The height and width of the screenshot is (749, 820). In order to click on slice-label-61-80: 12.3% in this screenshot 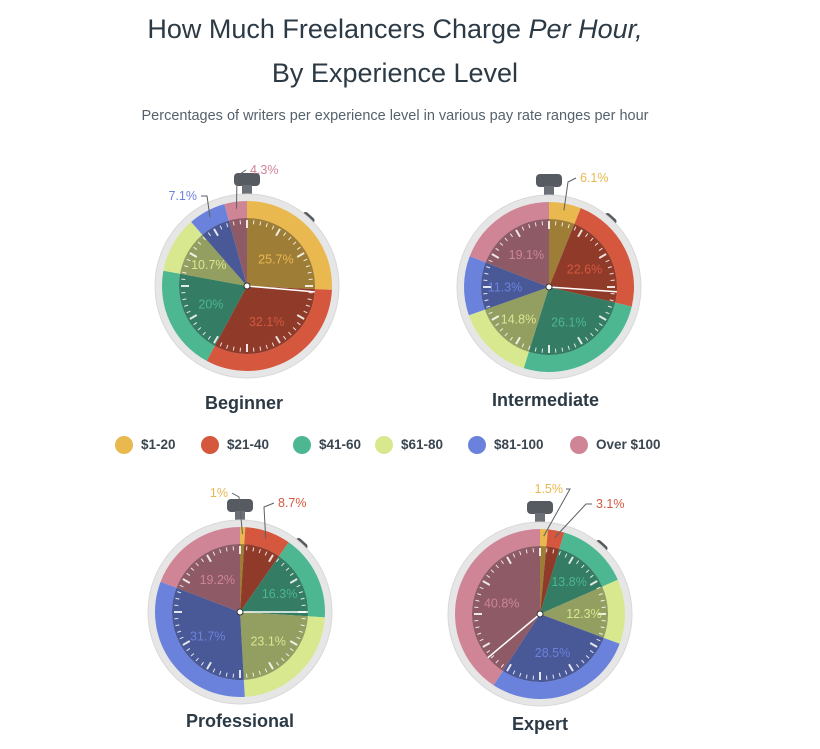, I will do `click(583, 614)`.